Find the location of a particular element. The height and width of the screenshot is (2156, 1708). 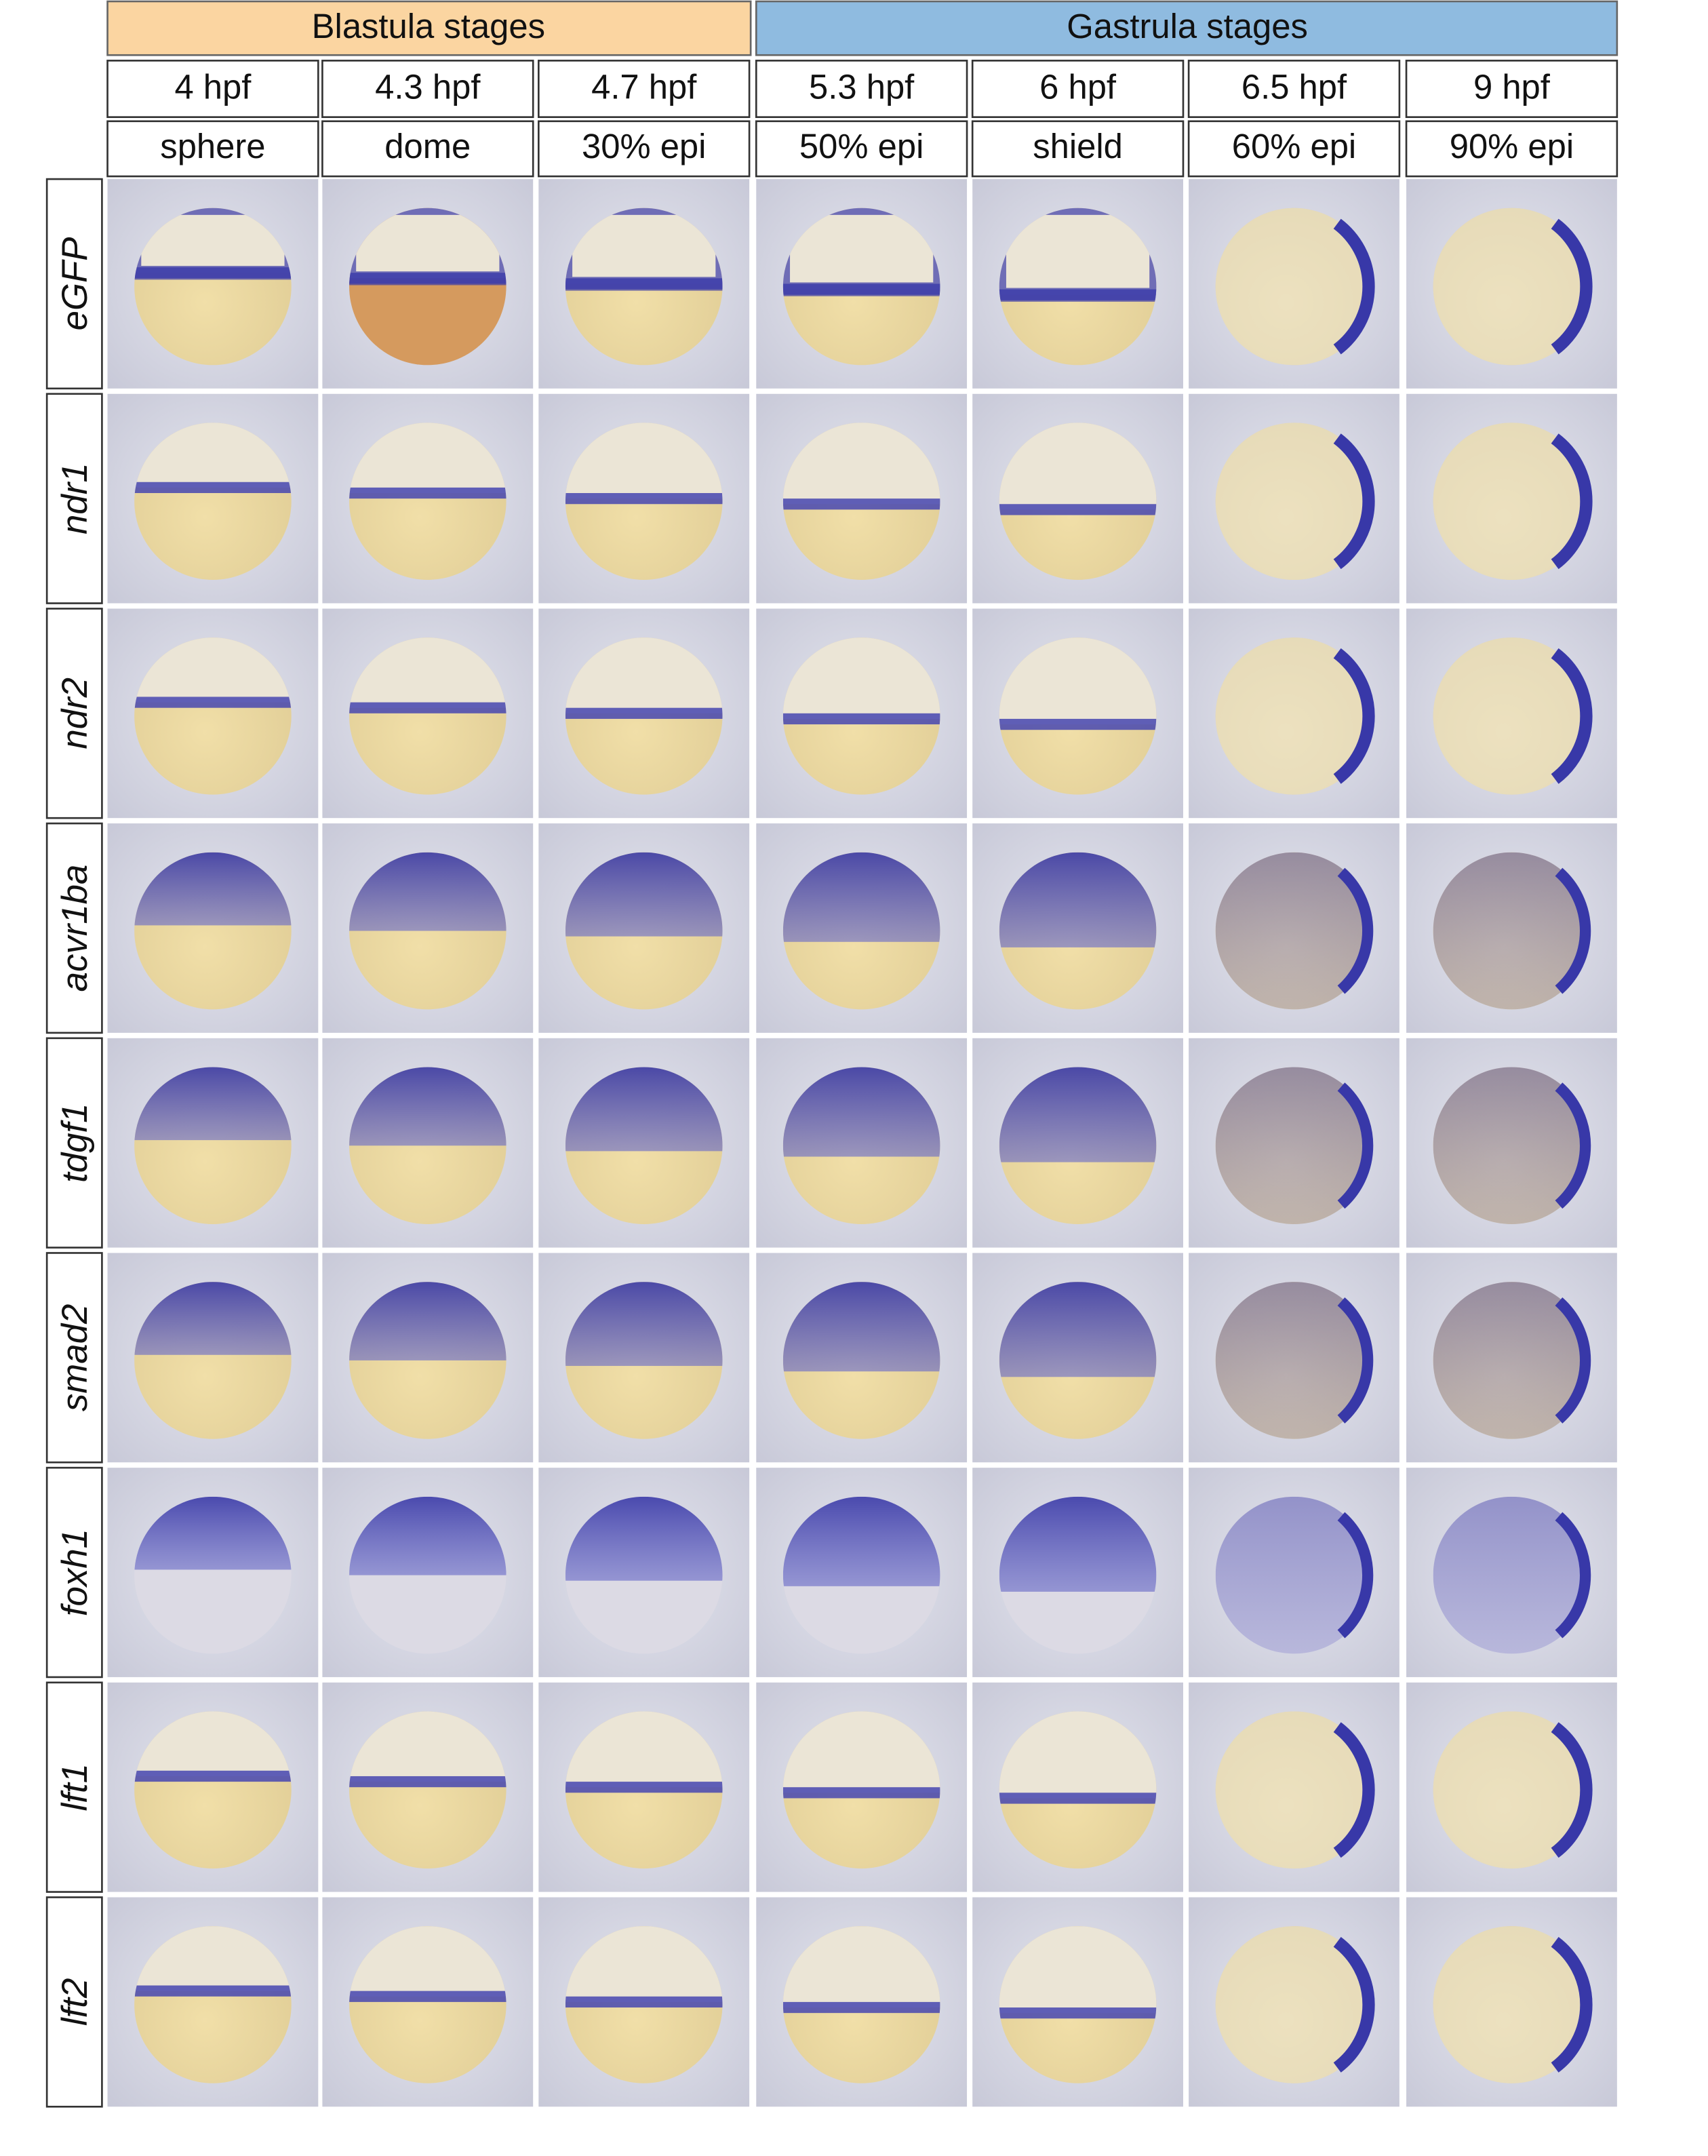

group-label: Gastrula stages is located at coordinates (1187, 26).